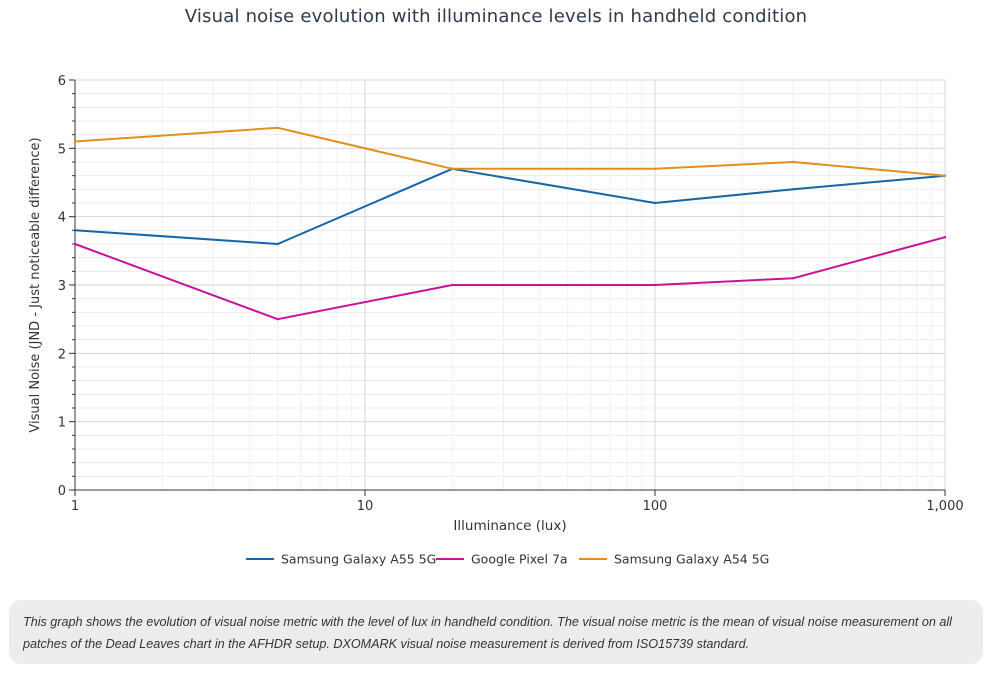  Describe the element at coordinates (358, 559) in the screenshot. I see `legend-label: Samsung Galaxy A55 5G` at that location.